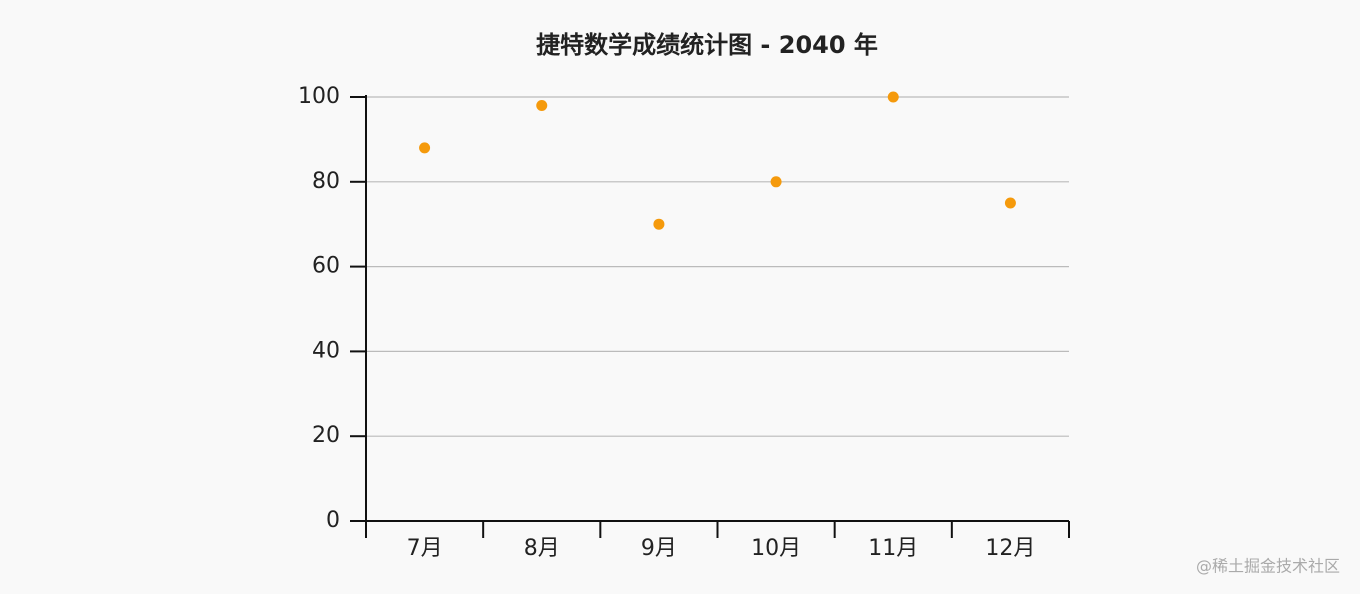  Describe the element at coordinates (542, 548) in the screenshot. I see `x-tick-label: 8月` at that location.